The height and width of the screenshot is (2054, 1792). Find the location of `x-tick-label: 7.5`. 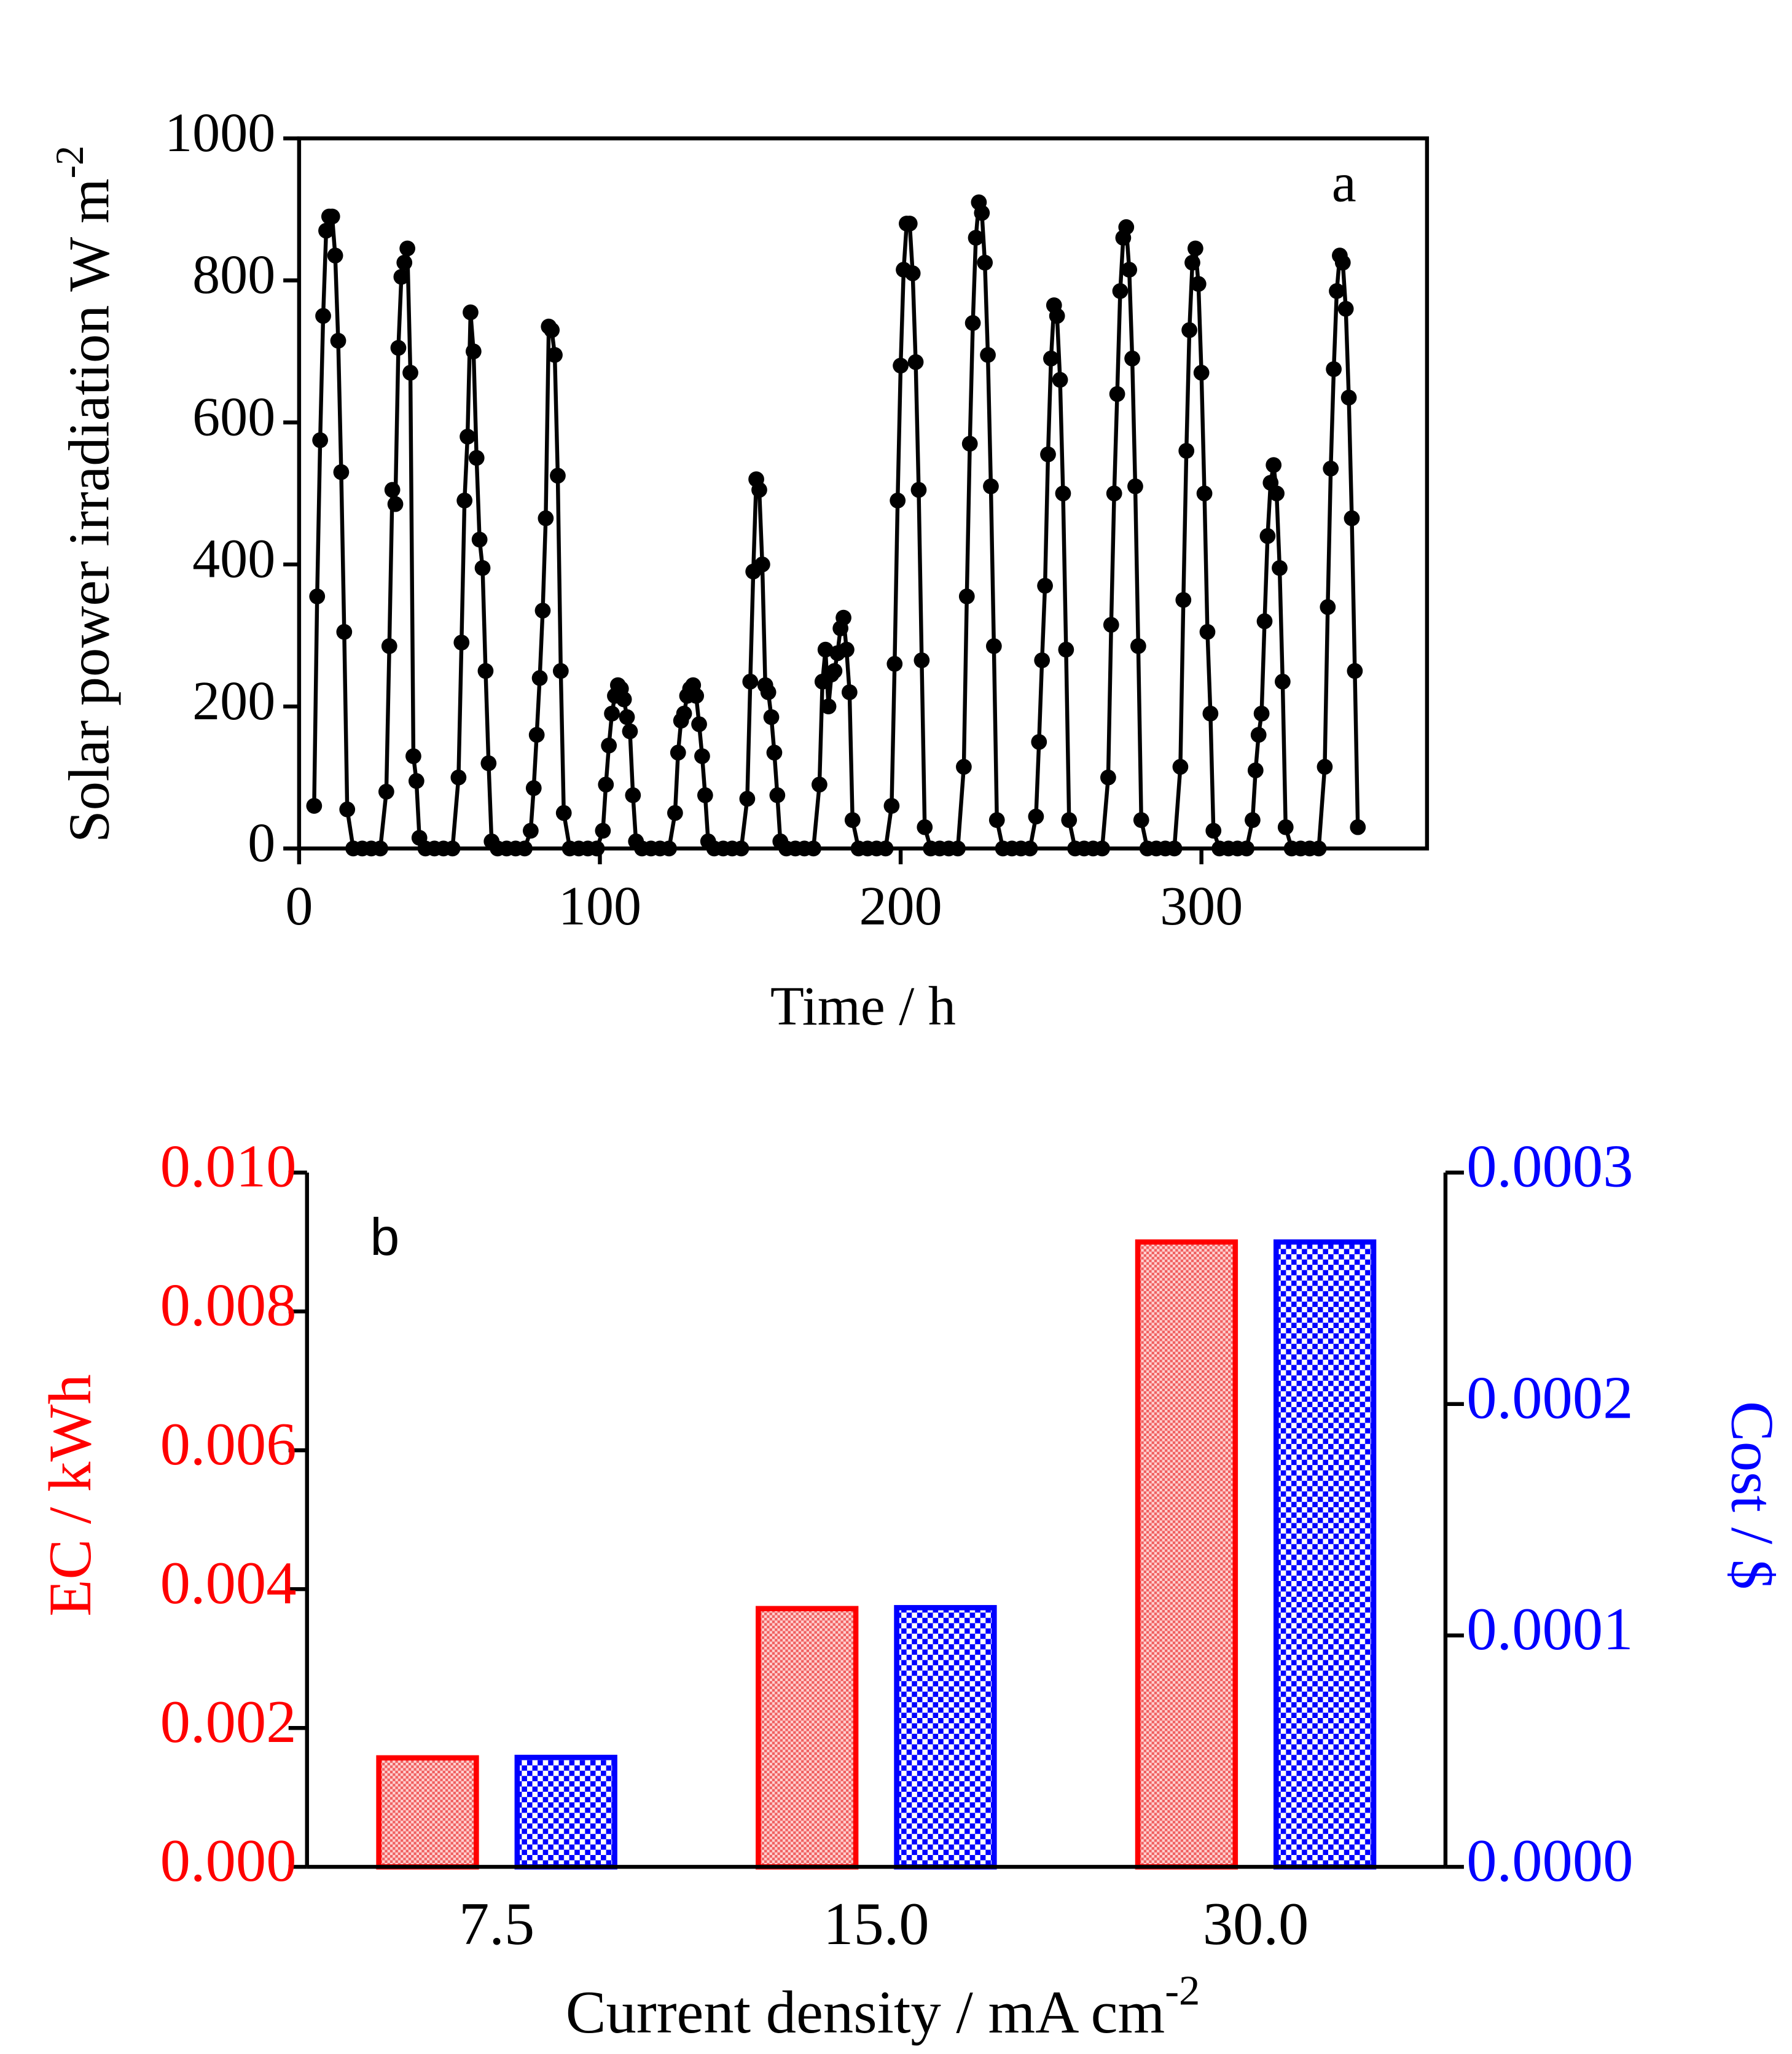

x-tick-label: 7.5 is located at coordinates (496, 1925).